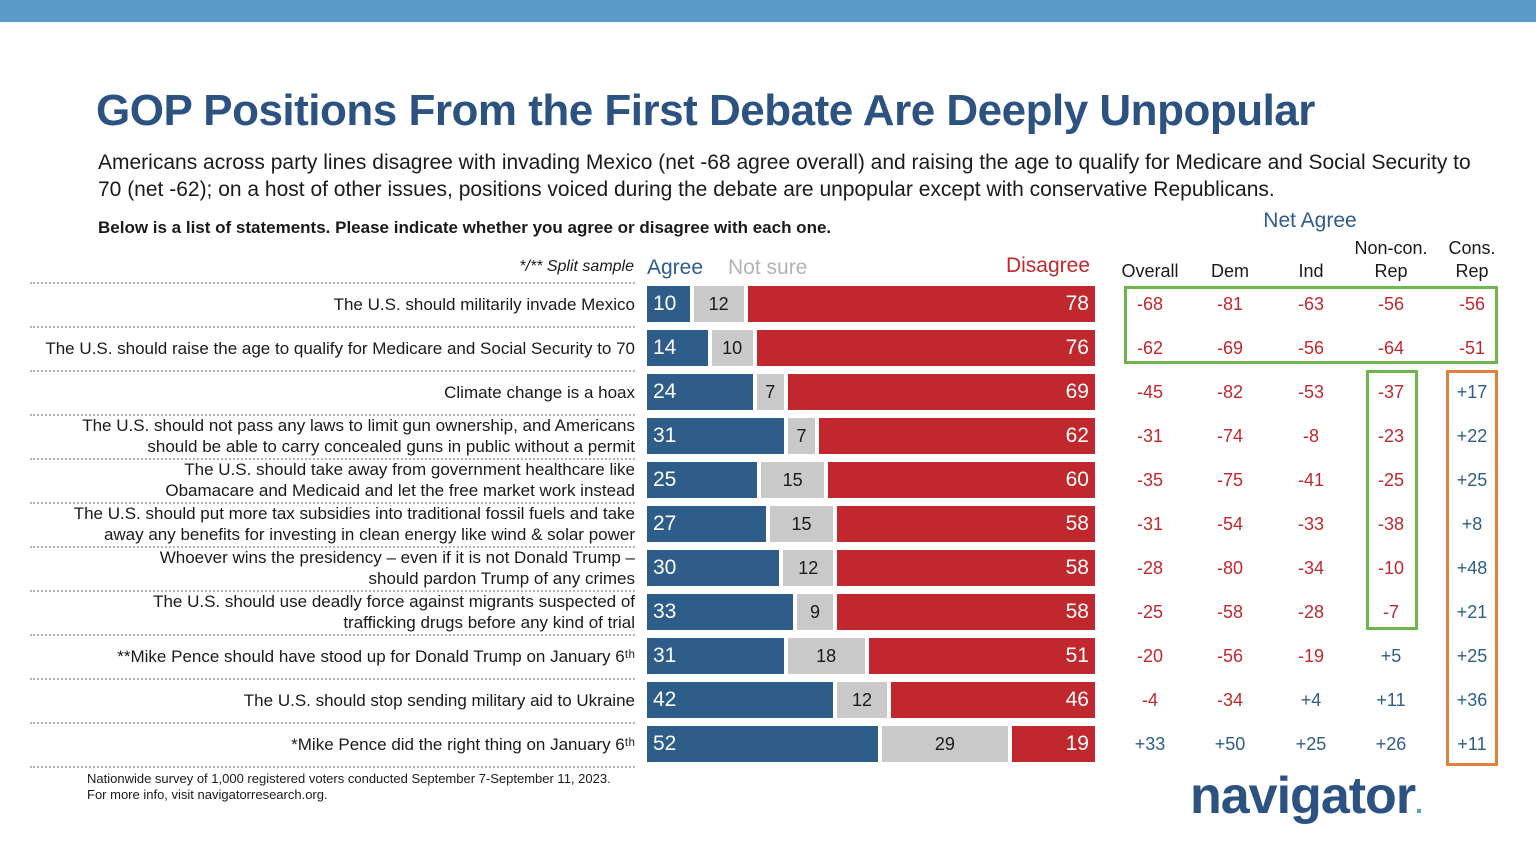 The height and width of the screenshot is (864, 1536). What do you see at coordinates (1229, 435) in the screenshot?
I see `net-agree-value: -74` at bounding box center [1229, 435].